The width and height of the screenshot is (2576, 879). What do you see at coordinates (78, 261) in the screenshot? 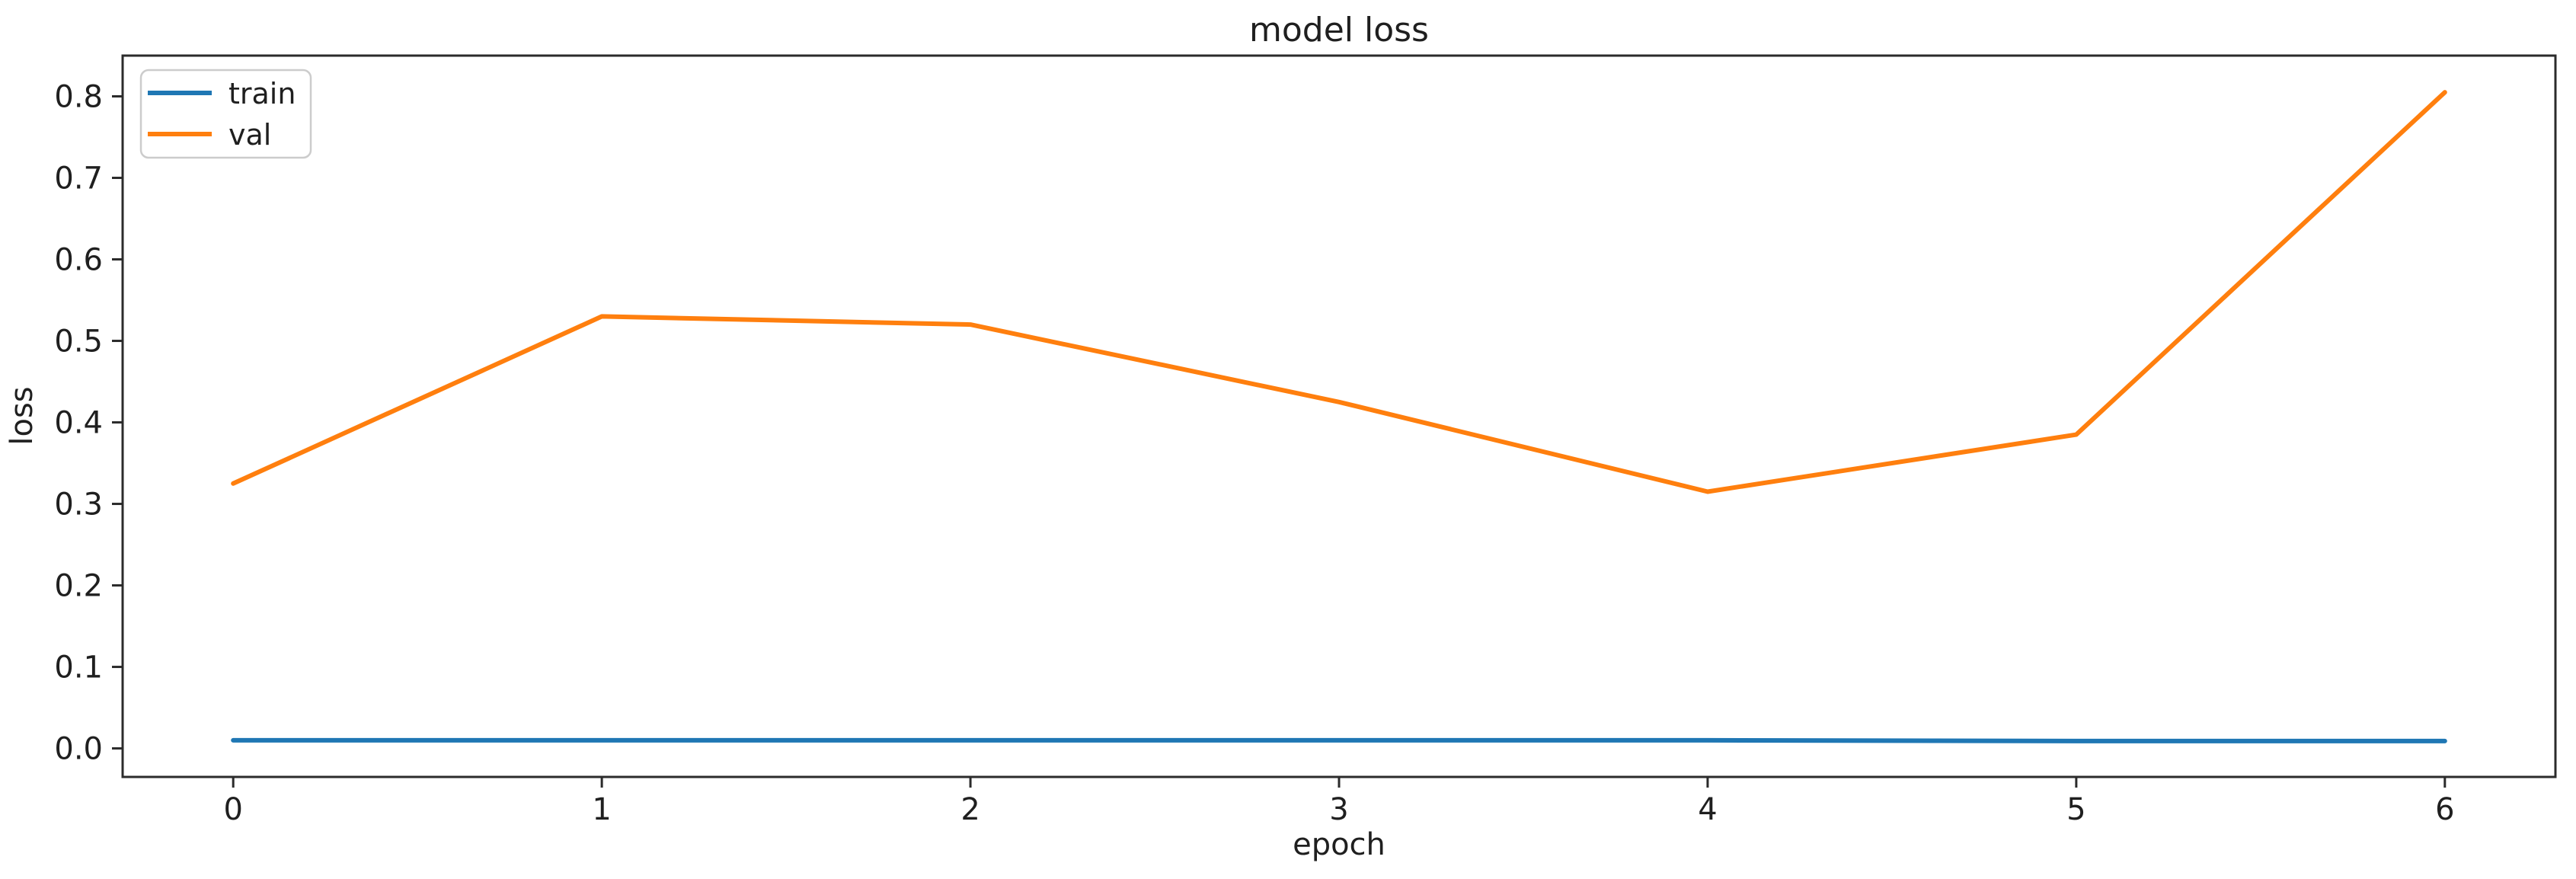
I see `y-tick-label: 0.6` at bounding box center [78, 261].